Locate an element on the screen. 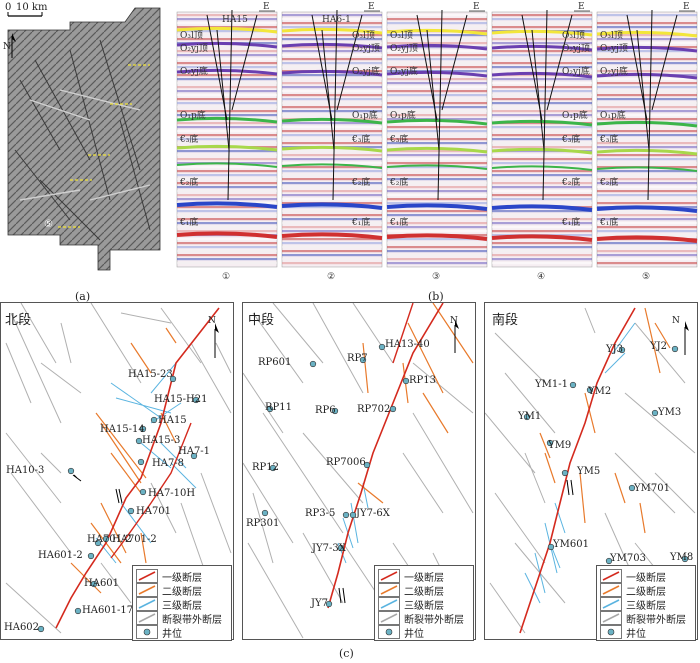 This screenshot has height=663, width=700. seismic-profile-2: E ② O₃l顶 O₂yj顶 O₂yj底 O₁p底 €₃底 €₂底 €₁底 is located at coordinates (332, 142).